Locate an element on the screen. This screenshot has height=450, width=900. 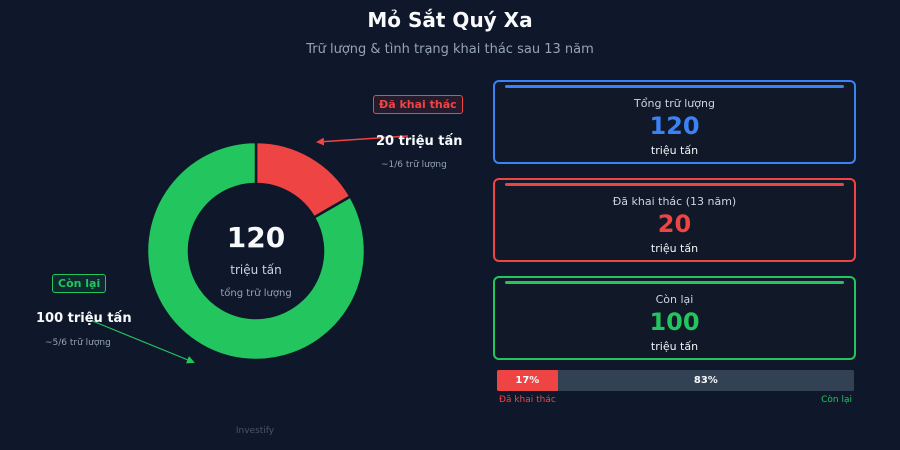
progress-label-mined: Đã khai thác is located at coordinates (527, 400).